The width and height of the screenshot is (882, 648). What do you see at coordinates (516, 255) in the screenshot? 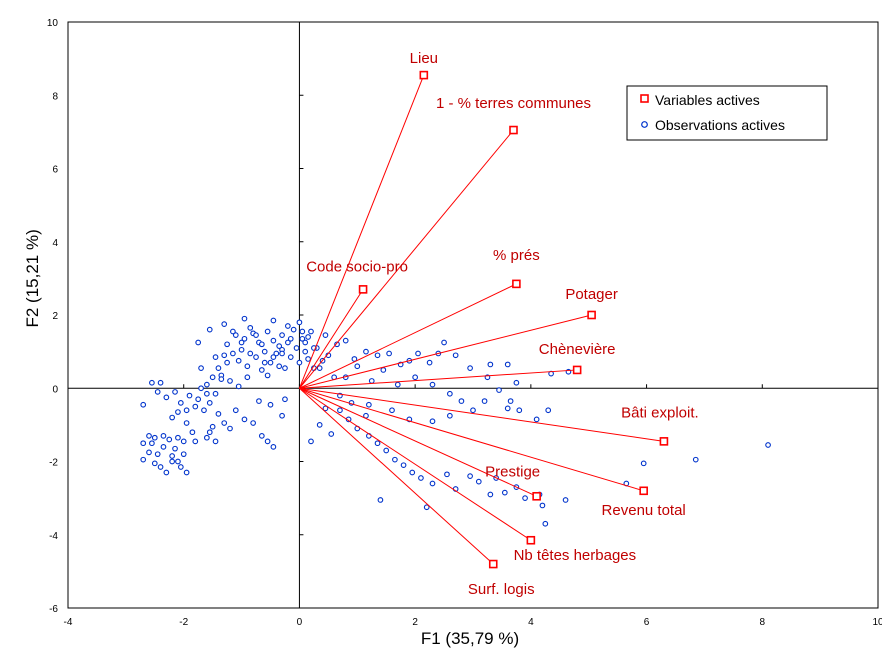
I see `variable-label: % prés` at bounding box center [516, 255].